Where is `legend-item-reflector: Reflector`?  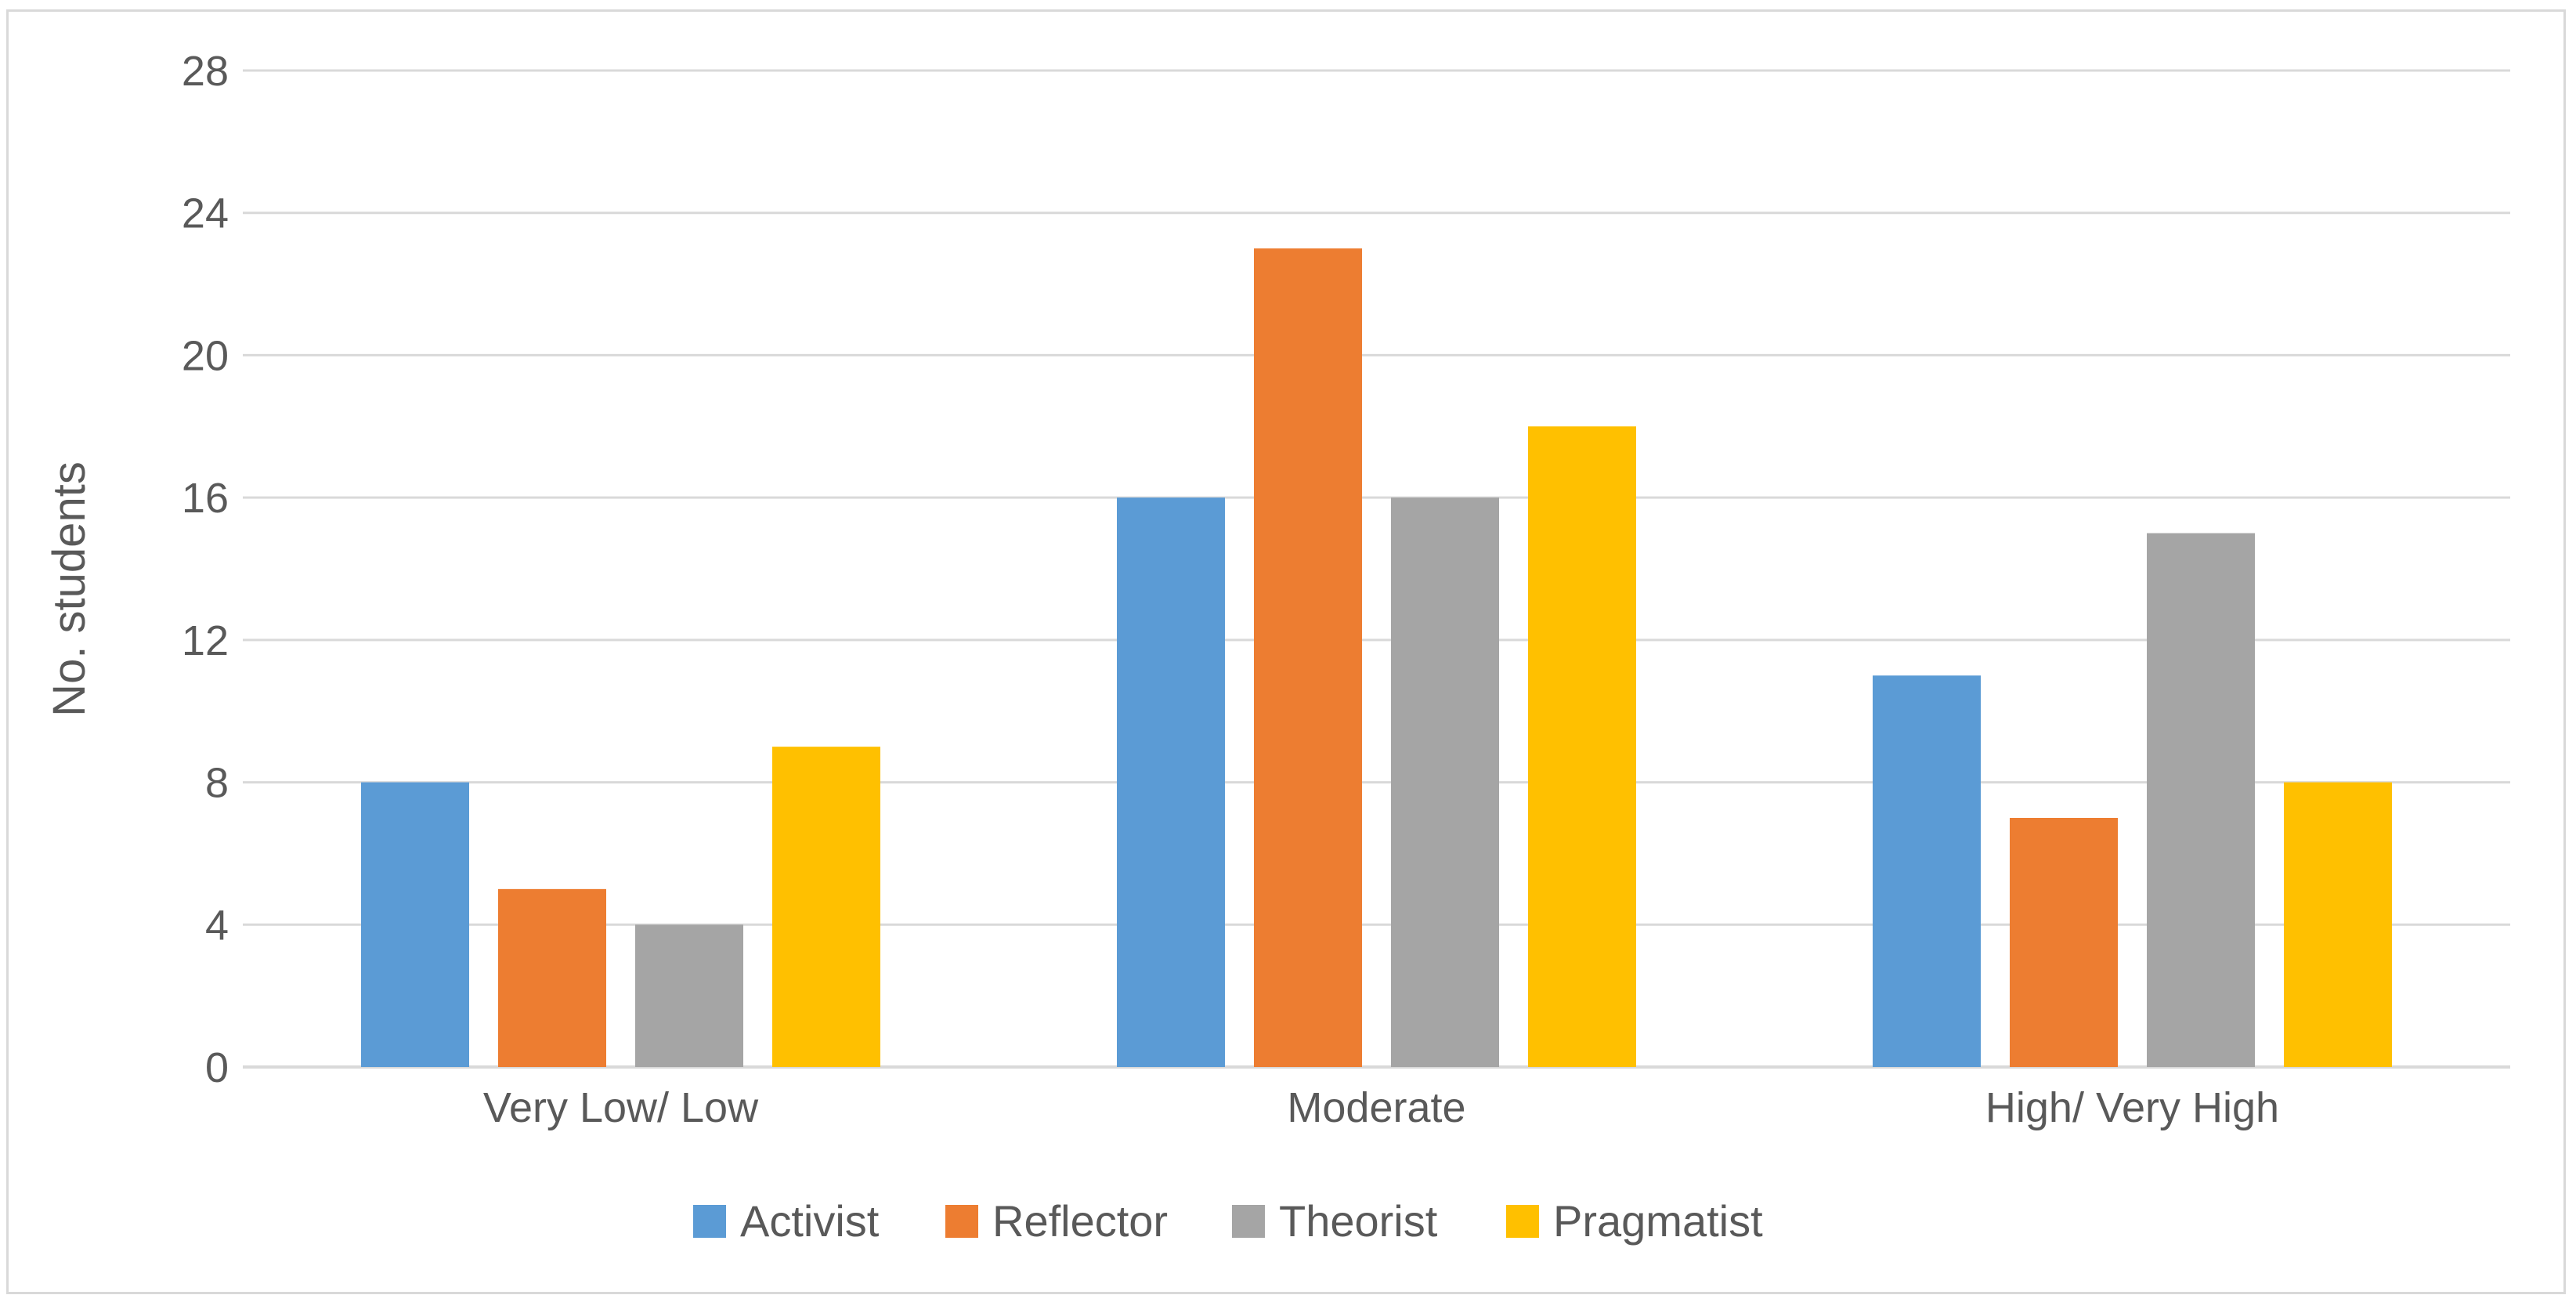 legend-item-reflector: Reflector is located at coordinates (1056, 1221).